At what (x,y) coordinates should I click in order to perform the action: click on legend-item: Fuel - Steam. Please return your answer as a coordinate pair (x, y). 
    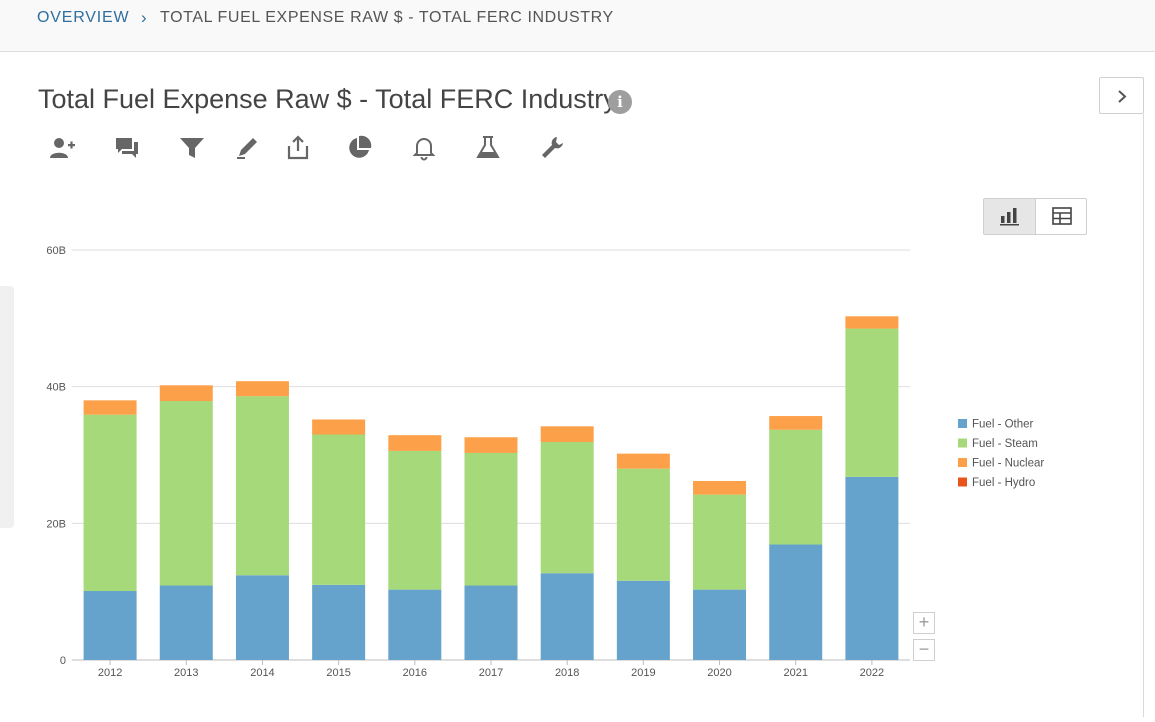
    Looking at the image, I should click on (1005, 444).